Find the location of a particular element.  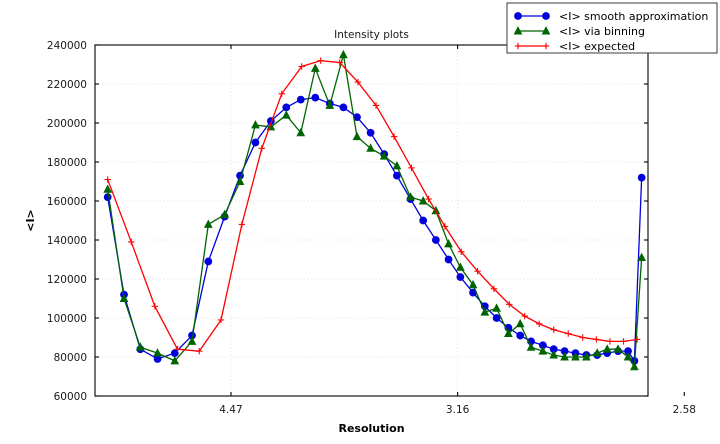

y-tick-label: 200000 is located at coordinates (67, 124).